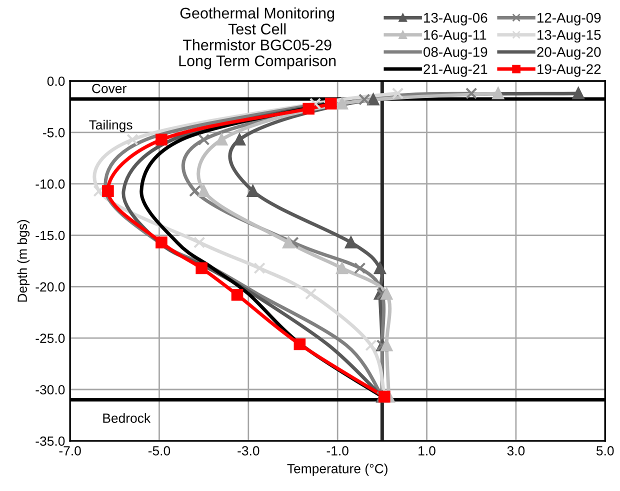  What do you see at coordinates (249, 451) in the screenshot?
I see `x-tick-label: -3.0` at bounding box center [249, 451].